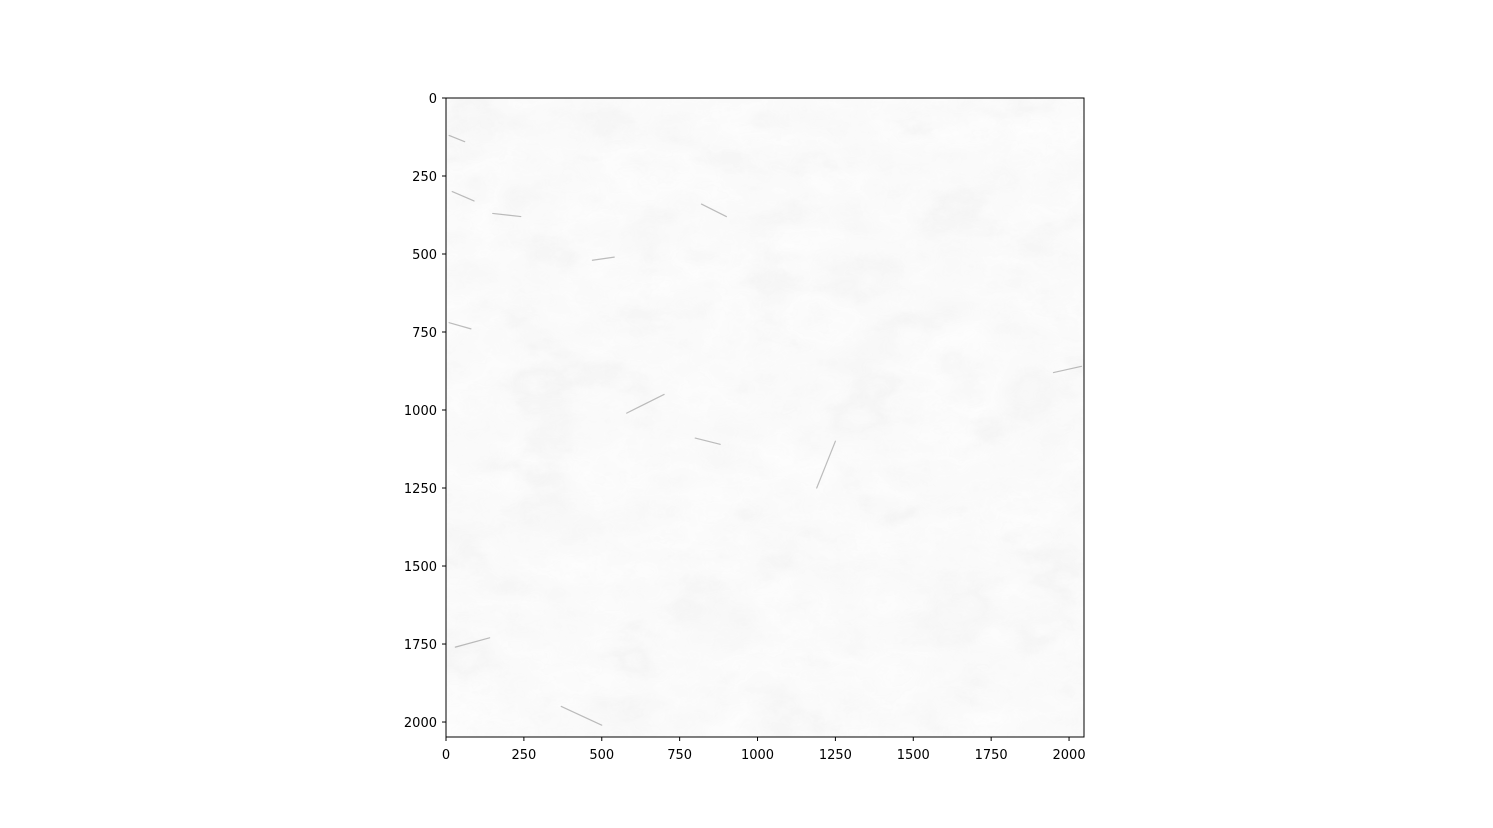  What do you see at coordinates (446, 755) in the screenshot?
I see `x-tick-label: 0` at bounding box center [446, 755].